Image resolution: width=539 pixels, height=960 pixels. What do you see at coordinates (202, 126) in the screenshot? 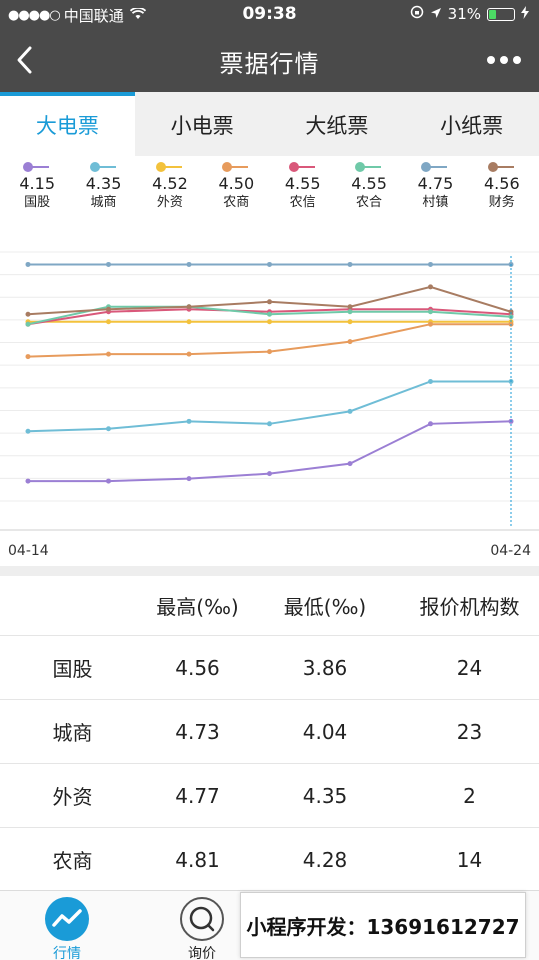
I see `tab-small-electronic: 小电票` at bounding box center [202, 126].